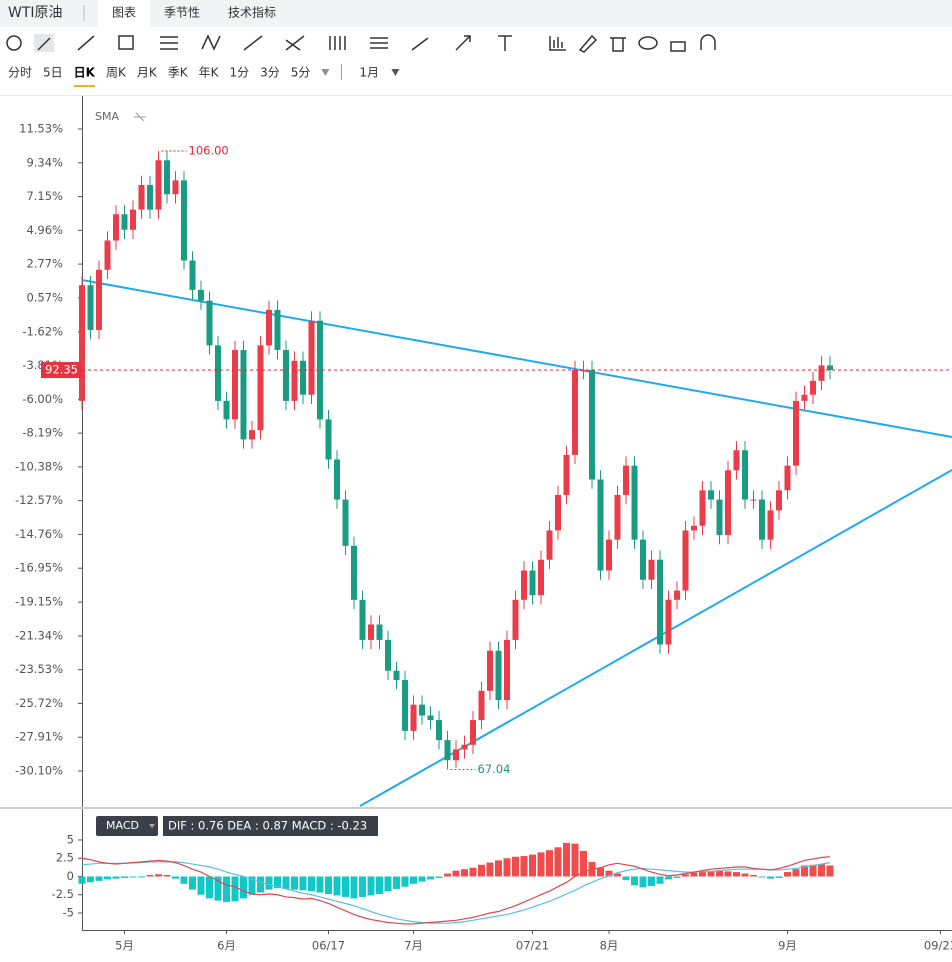  Describe the element at coordinates (476, 13) in the screenshot. I see `top-bar` at that location.